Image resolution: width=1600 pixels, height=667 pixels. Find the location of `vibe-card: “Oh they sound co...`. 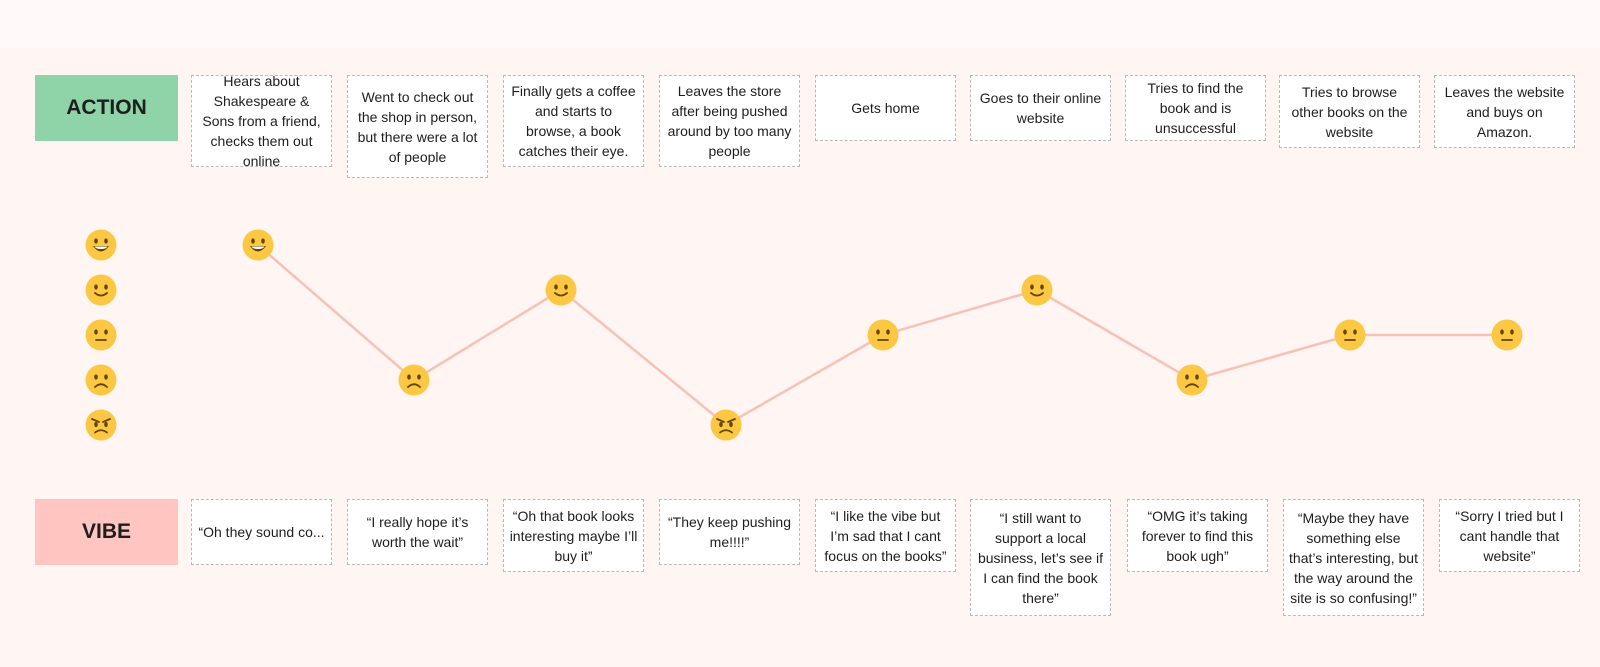

vibe-card: “Oh they sound co... is located at coordinates (261, 532).